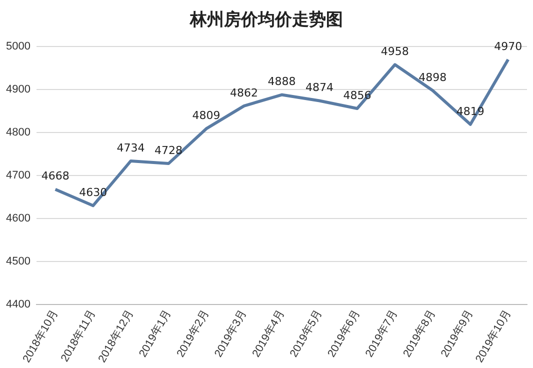  Describe the element at coordinates (18, 46) in the screenshot. I see `y-tick-label: 5000` at that location.